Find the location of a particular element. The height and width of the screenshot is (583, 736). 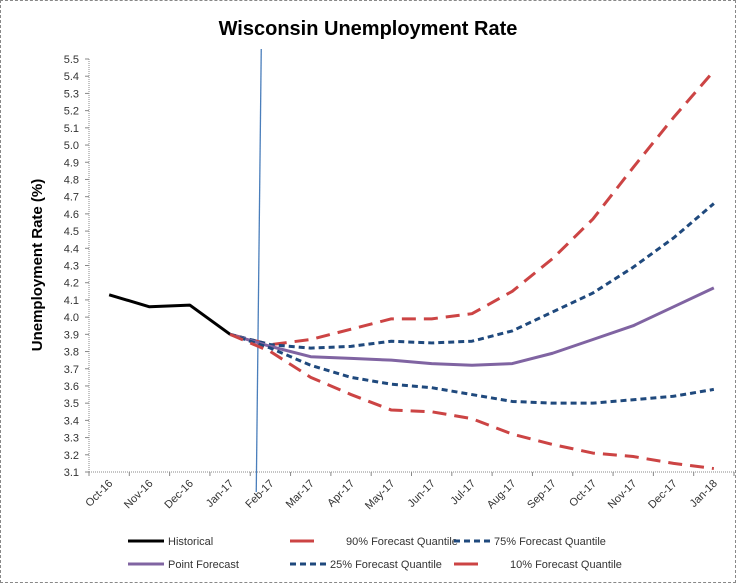

x-tick-label: Aug-17 is located at coordinates (502, 495).